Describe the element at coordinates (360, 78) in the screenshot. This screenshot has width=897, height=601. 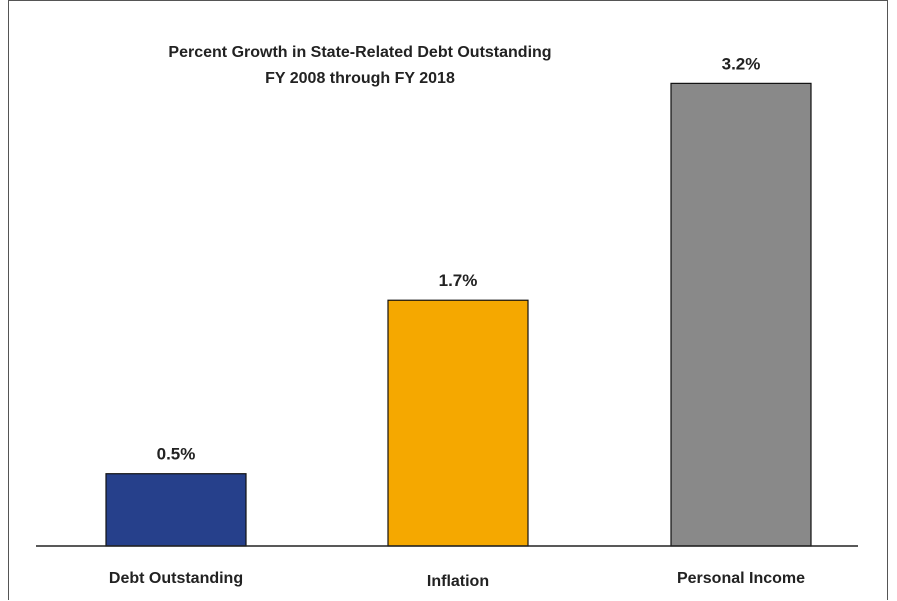
I see `chart-subtitle: FY 2008 through FY 2018` at that location.